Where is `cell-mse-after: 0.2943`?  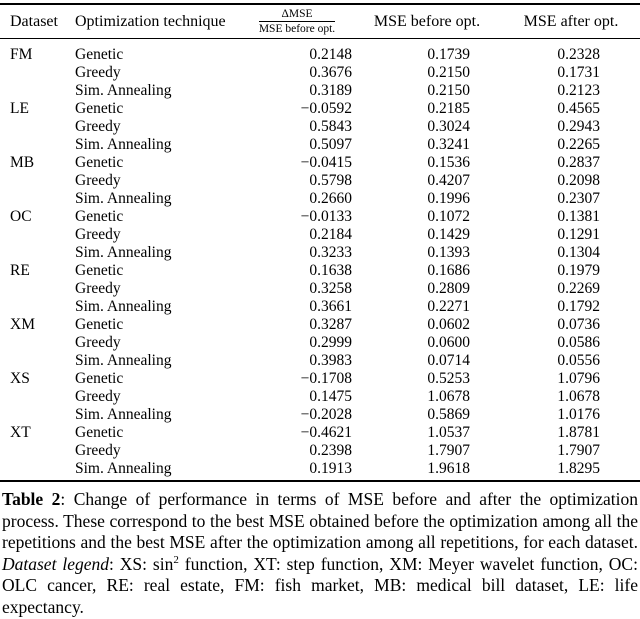
cell-mse-after: 0.2943 is located at coordinates (578, 126).